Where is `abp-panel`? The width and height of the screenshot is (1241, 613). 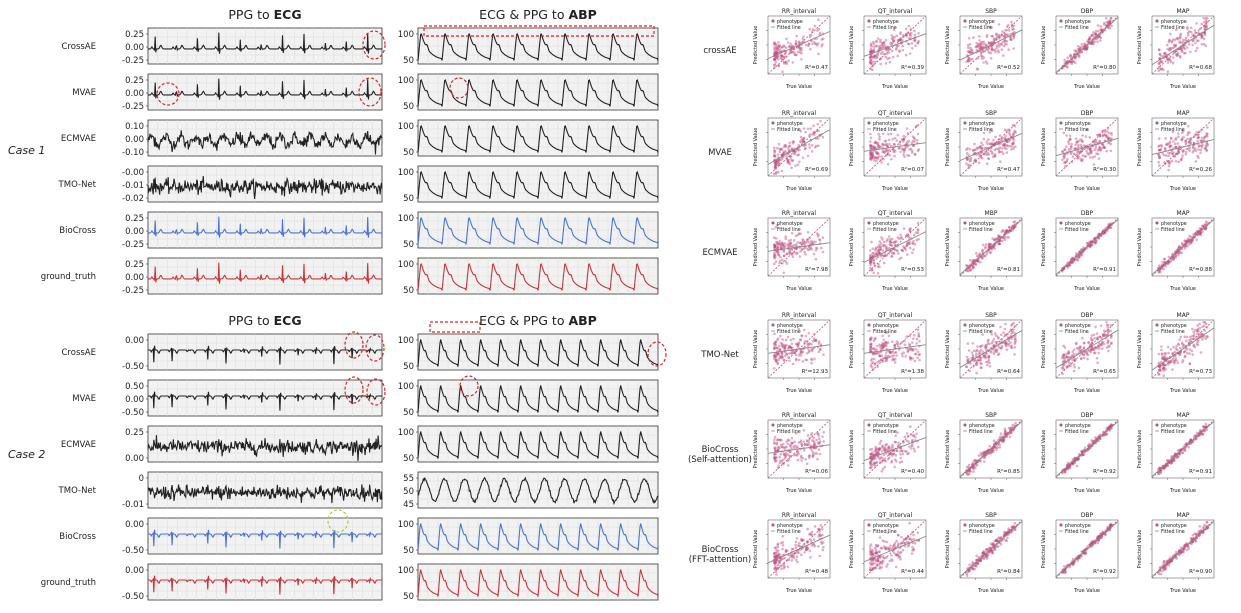 abp-panel is located at coordinates (538, 184).